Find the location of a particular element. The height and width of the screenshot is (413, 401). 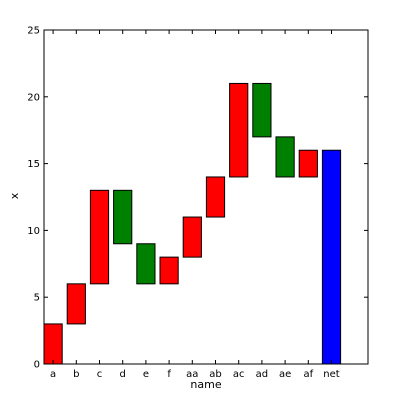

x-tick-label: net is located at coordinates (331, 374).